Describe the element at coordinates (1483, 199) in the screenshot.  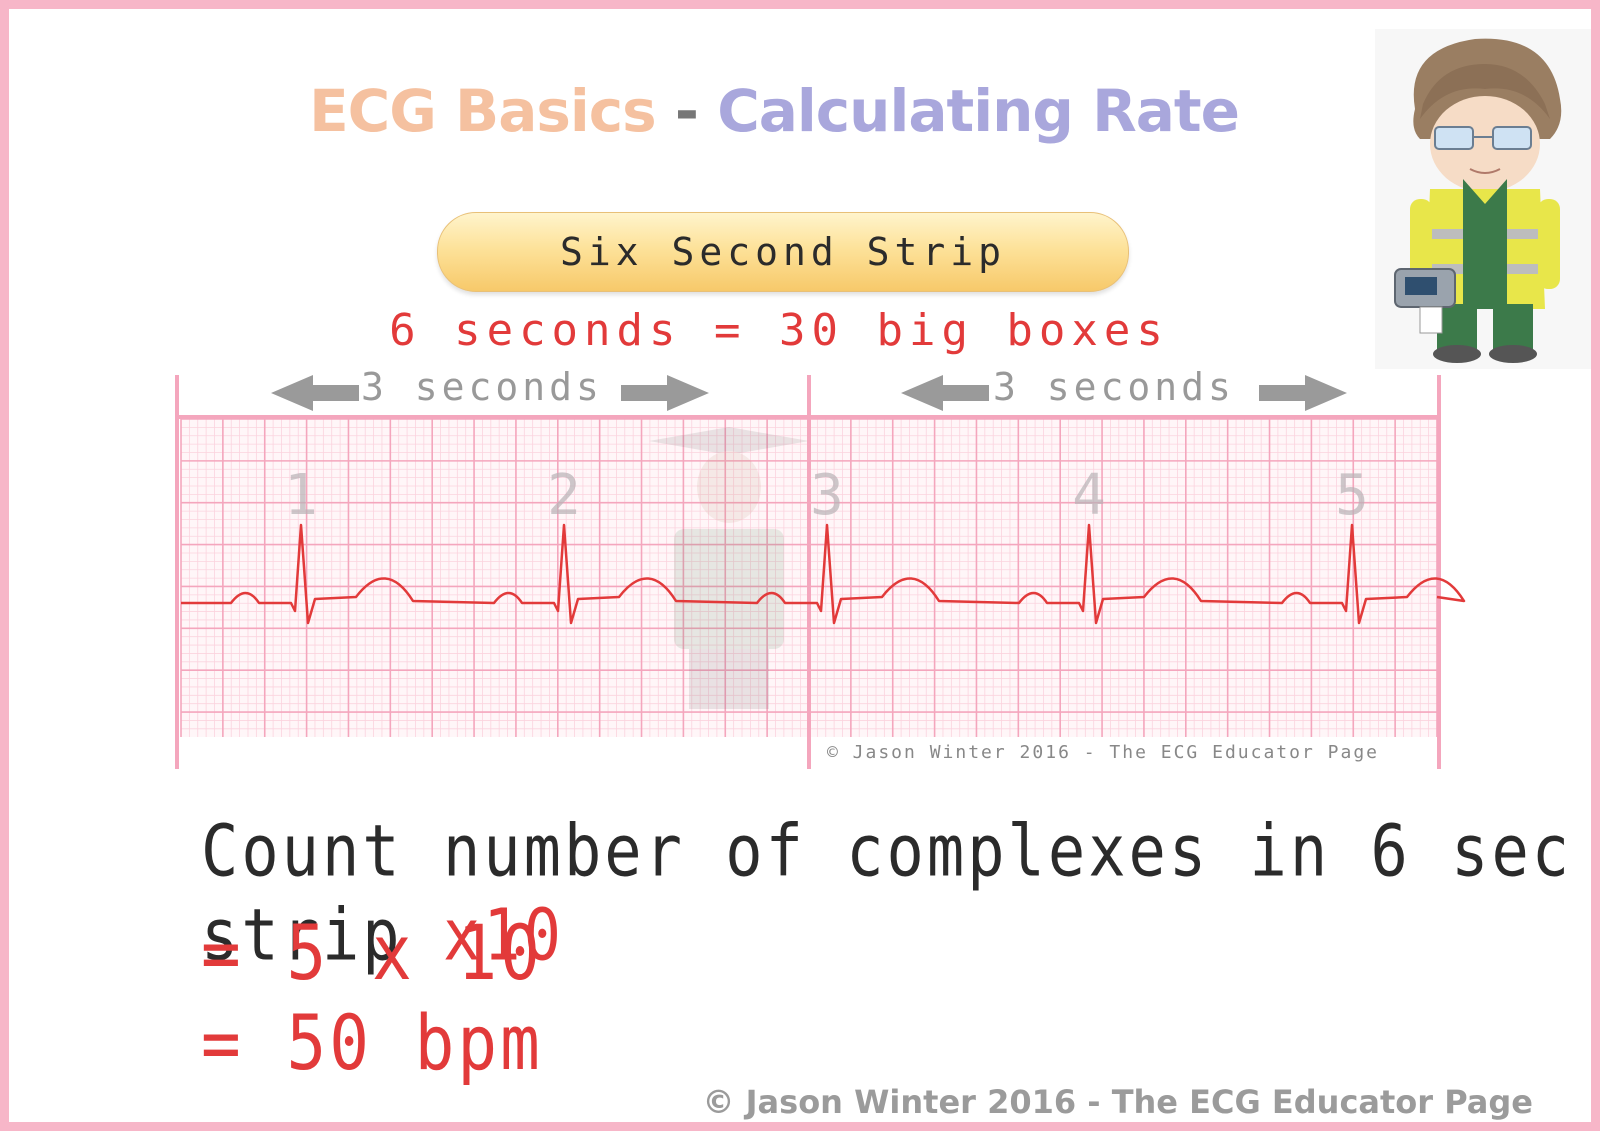
I see `paramedic-character-icon` at that location.